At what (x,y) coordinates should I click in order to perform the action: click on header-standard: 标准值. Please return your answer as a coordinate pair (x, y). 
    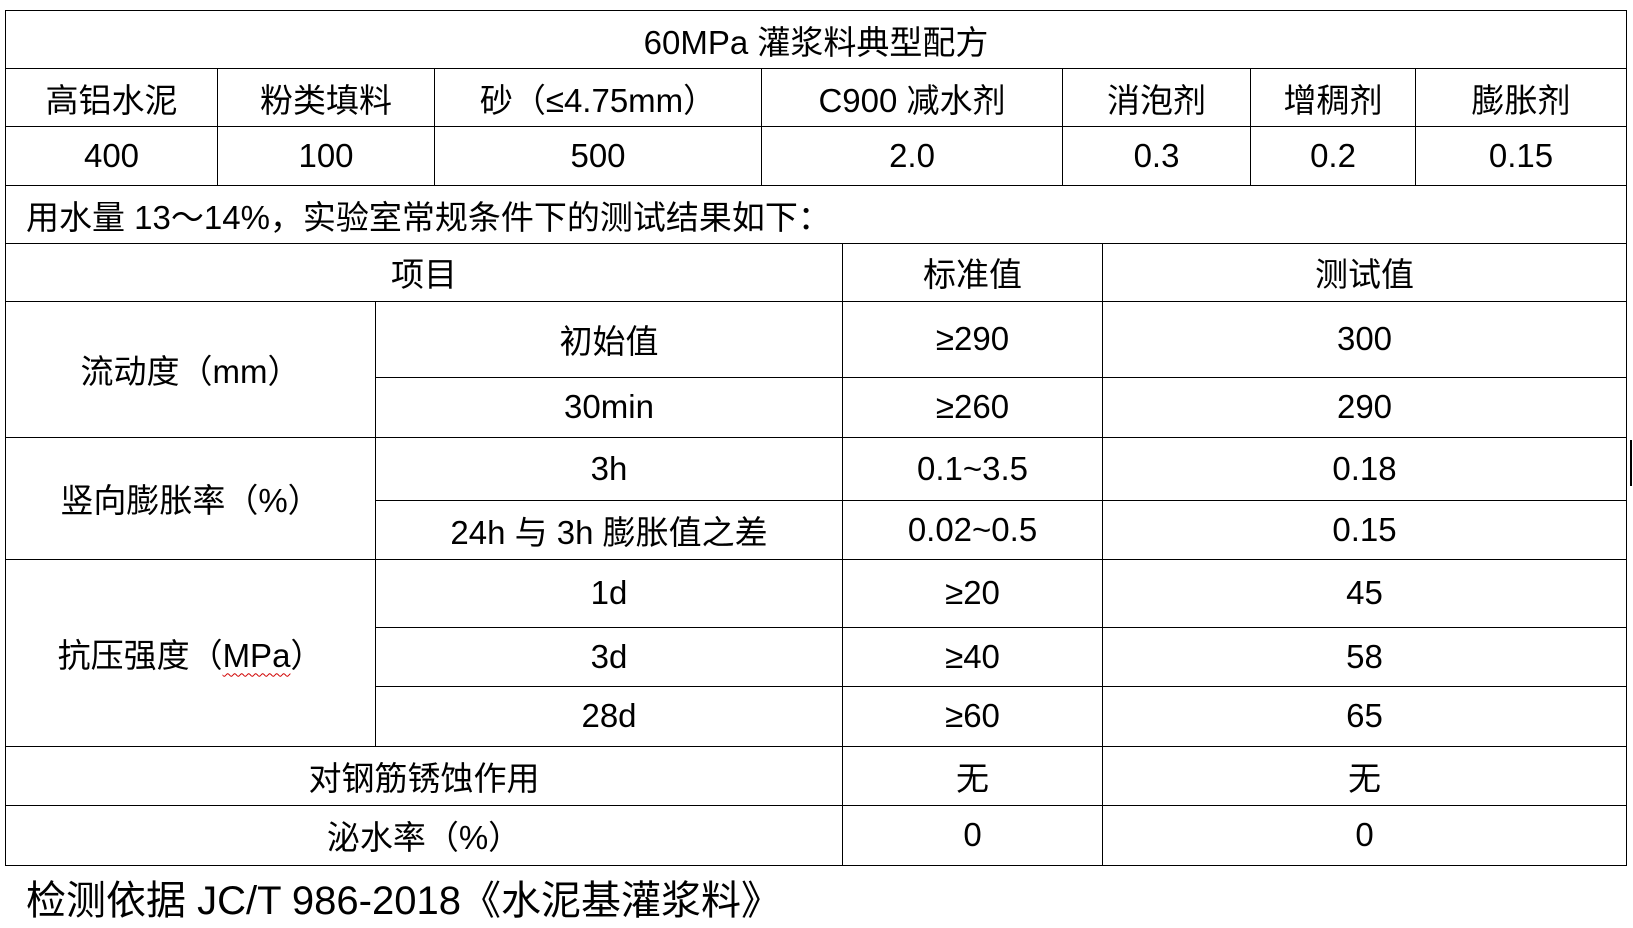
    Looking at the image, I should click on (972, 272).